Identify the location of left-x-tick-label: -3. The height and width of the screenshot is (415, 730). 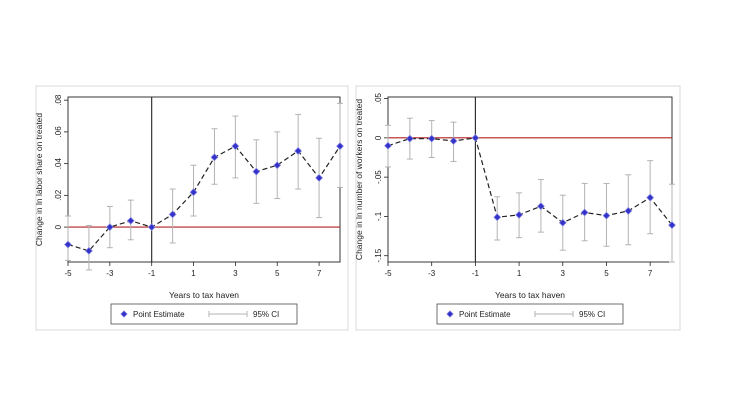
(110, 273).